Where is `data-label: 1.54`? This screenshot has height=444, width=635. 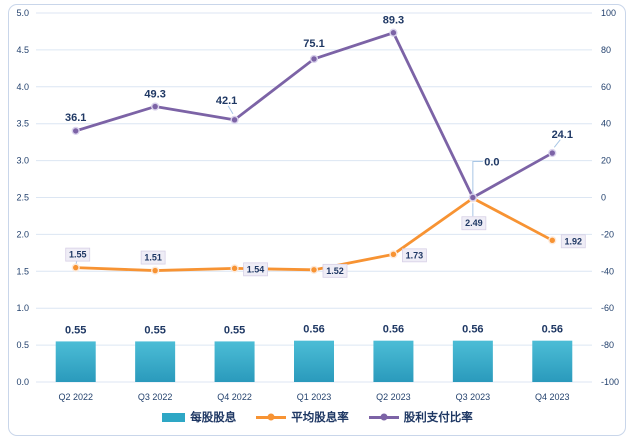
data-label: 1.54 is located at coordinates (256, 269).